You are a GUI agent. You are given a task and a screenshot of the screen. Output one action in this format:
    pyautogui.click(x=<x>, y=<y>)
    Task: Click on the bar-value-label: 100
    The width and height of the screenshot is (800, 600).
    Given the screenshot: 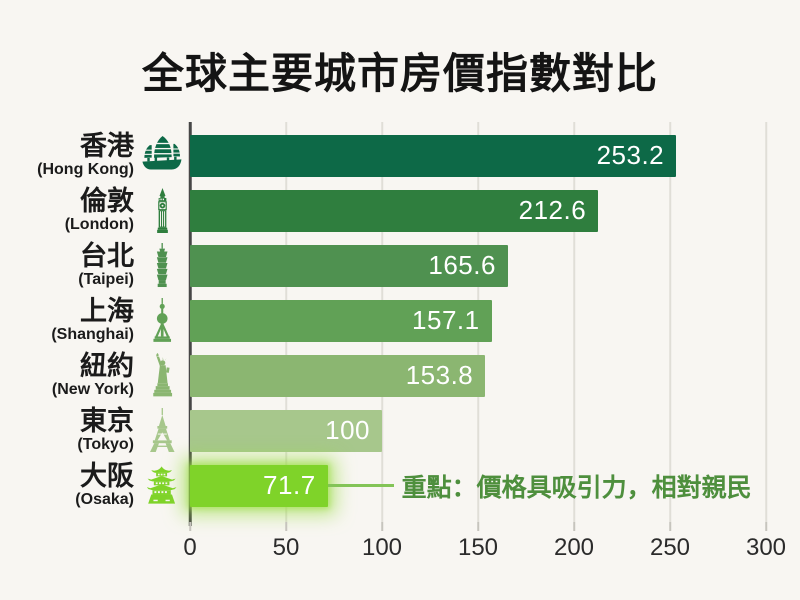 What is the action you would take?
    pyautogui.click(x=347, y=430)
    